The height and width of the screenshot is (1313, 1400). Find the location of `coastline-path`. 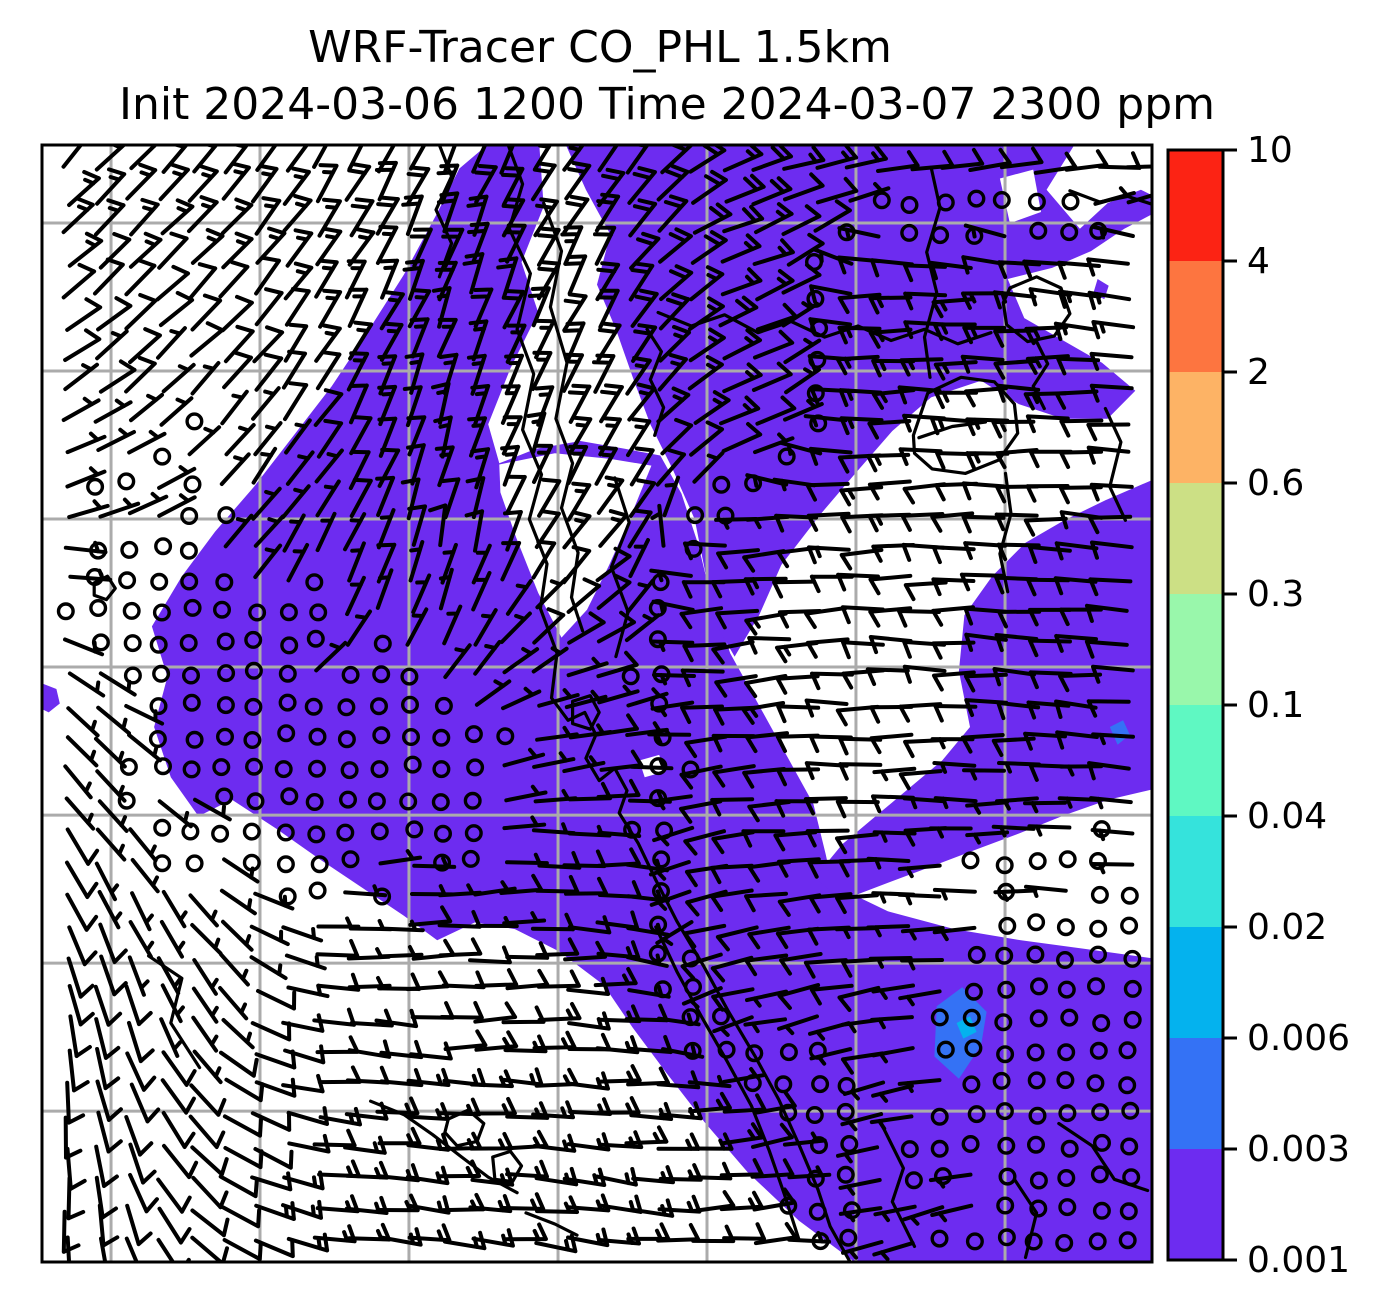

coastline-path is located at coordinates (727, 1083).